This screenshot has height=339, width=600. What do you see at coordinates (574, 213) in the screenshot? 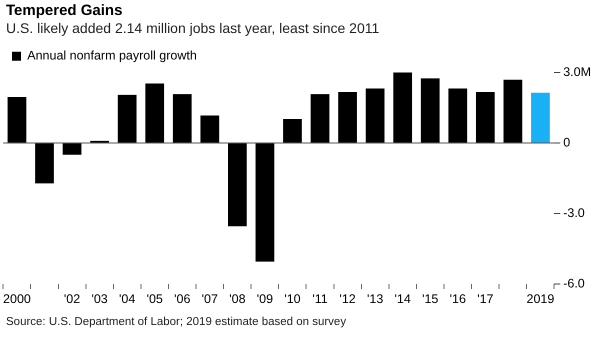
I see `y-tick-label: -3.0` at bounding box center [574, 213].